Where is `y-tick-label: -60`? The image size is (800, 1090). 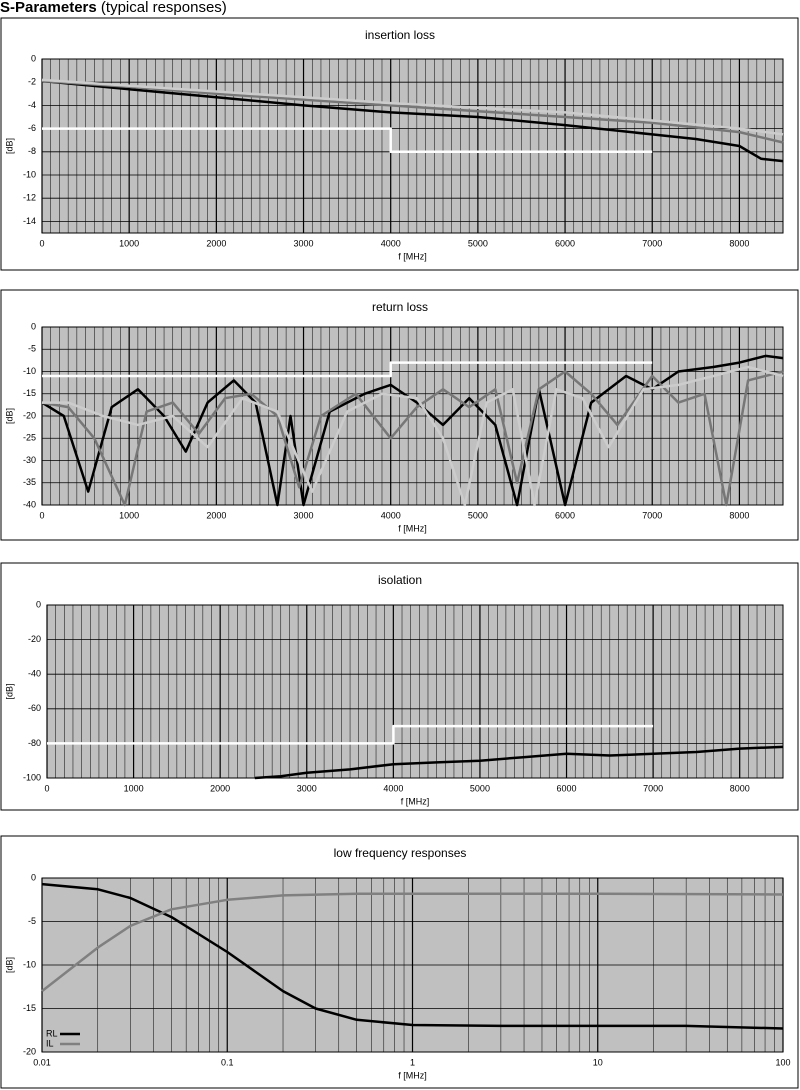
y-tick-label: -60 is located at coordinates (34, 708).